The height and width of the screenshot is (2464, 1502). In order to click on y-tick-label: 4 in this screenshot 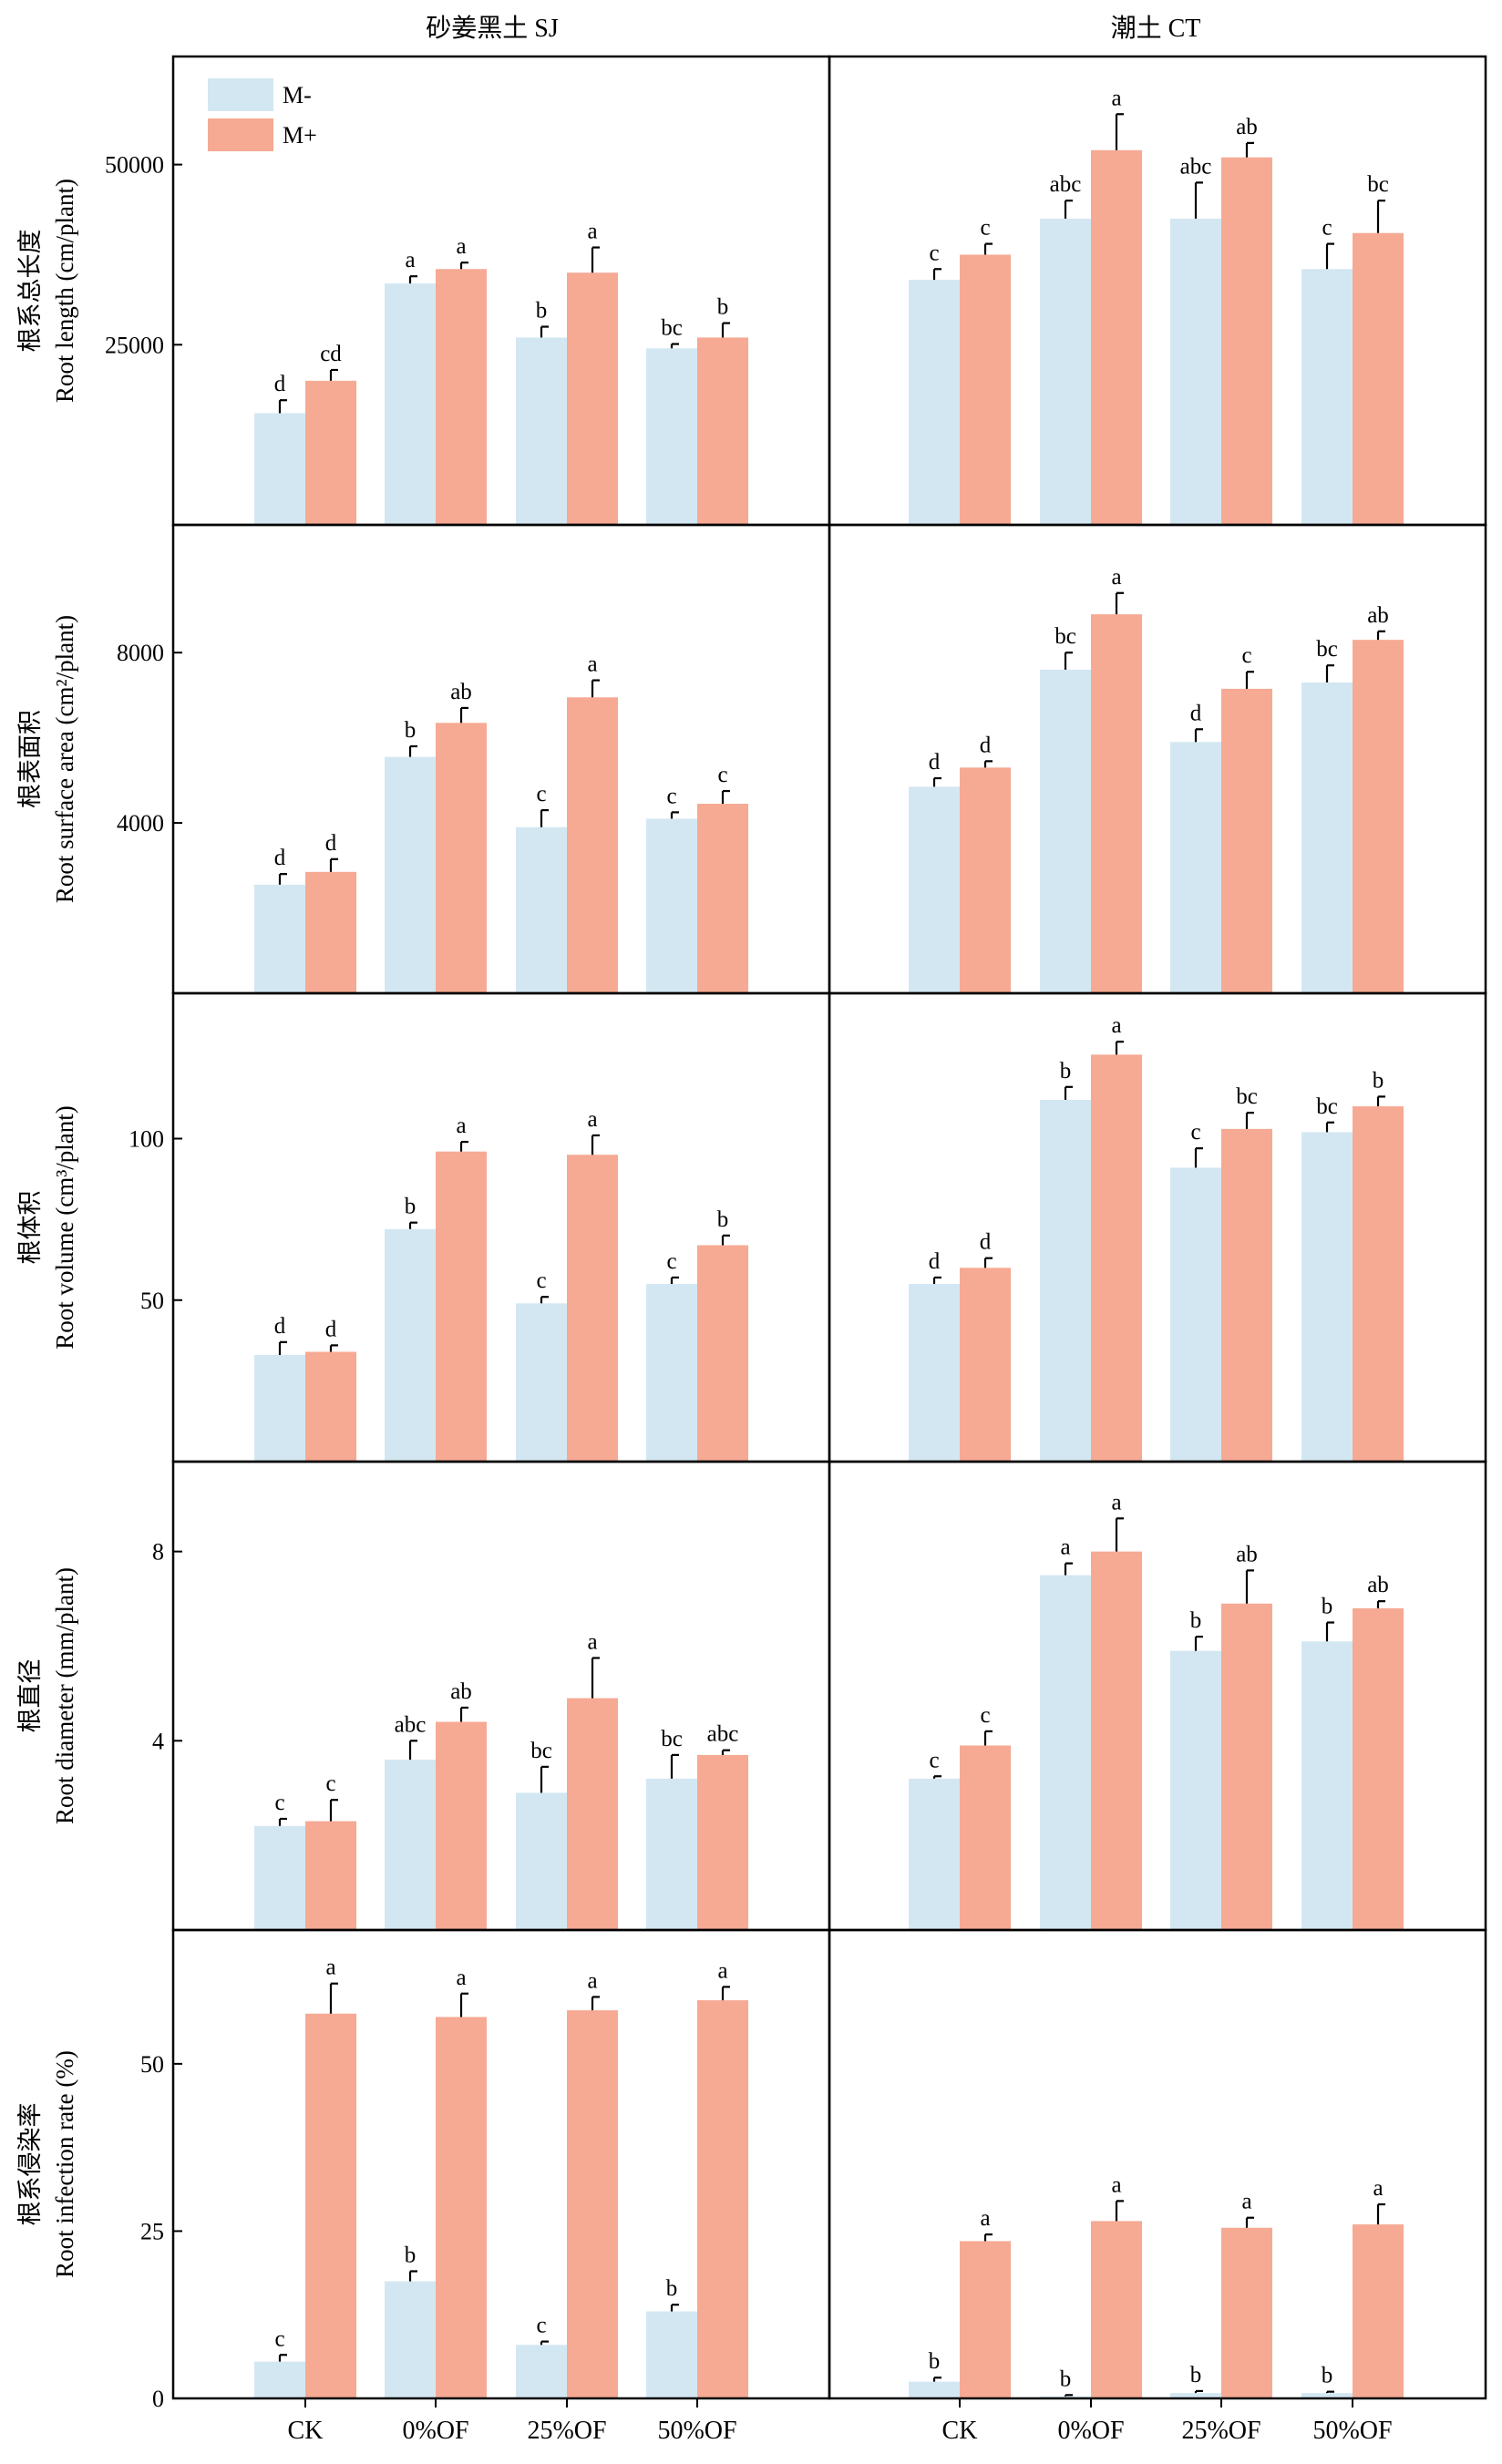, I will do `click(158, 1741)`.